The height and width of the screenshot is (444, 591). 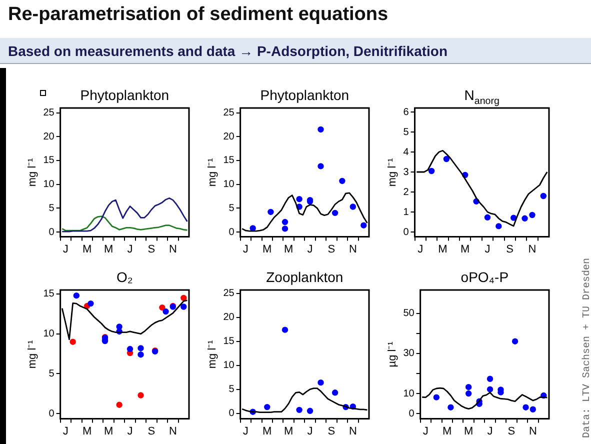 I want to click on y-tick-label: 30, so click(x=409, y=354).